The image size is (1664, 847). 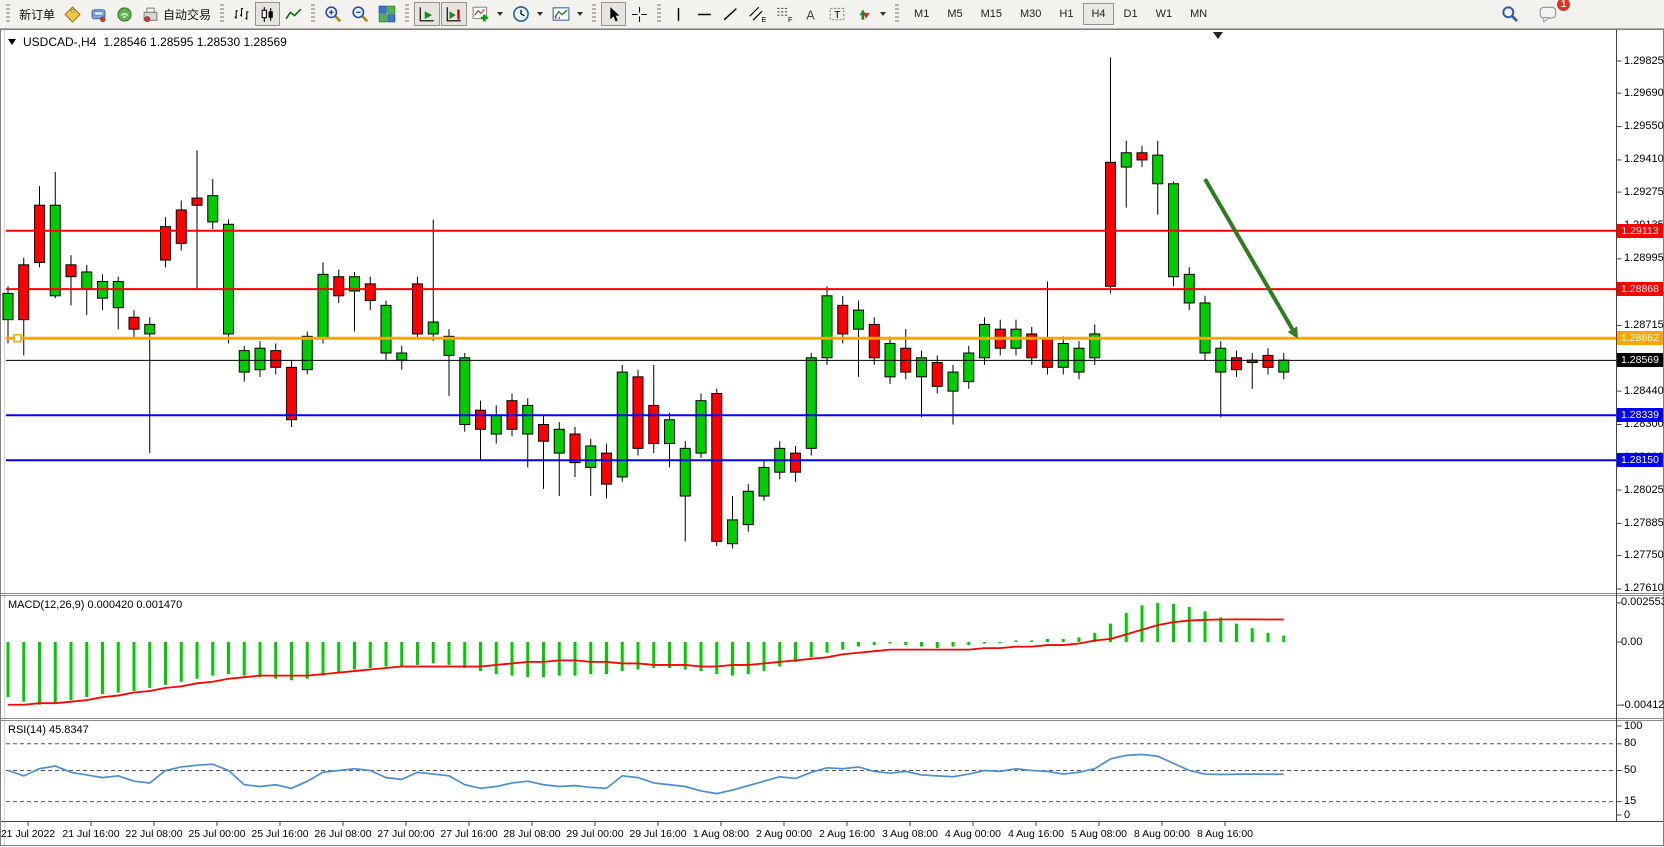 I want to click on trendline-button, so click(x=730, y=14).